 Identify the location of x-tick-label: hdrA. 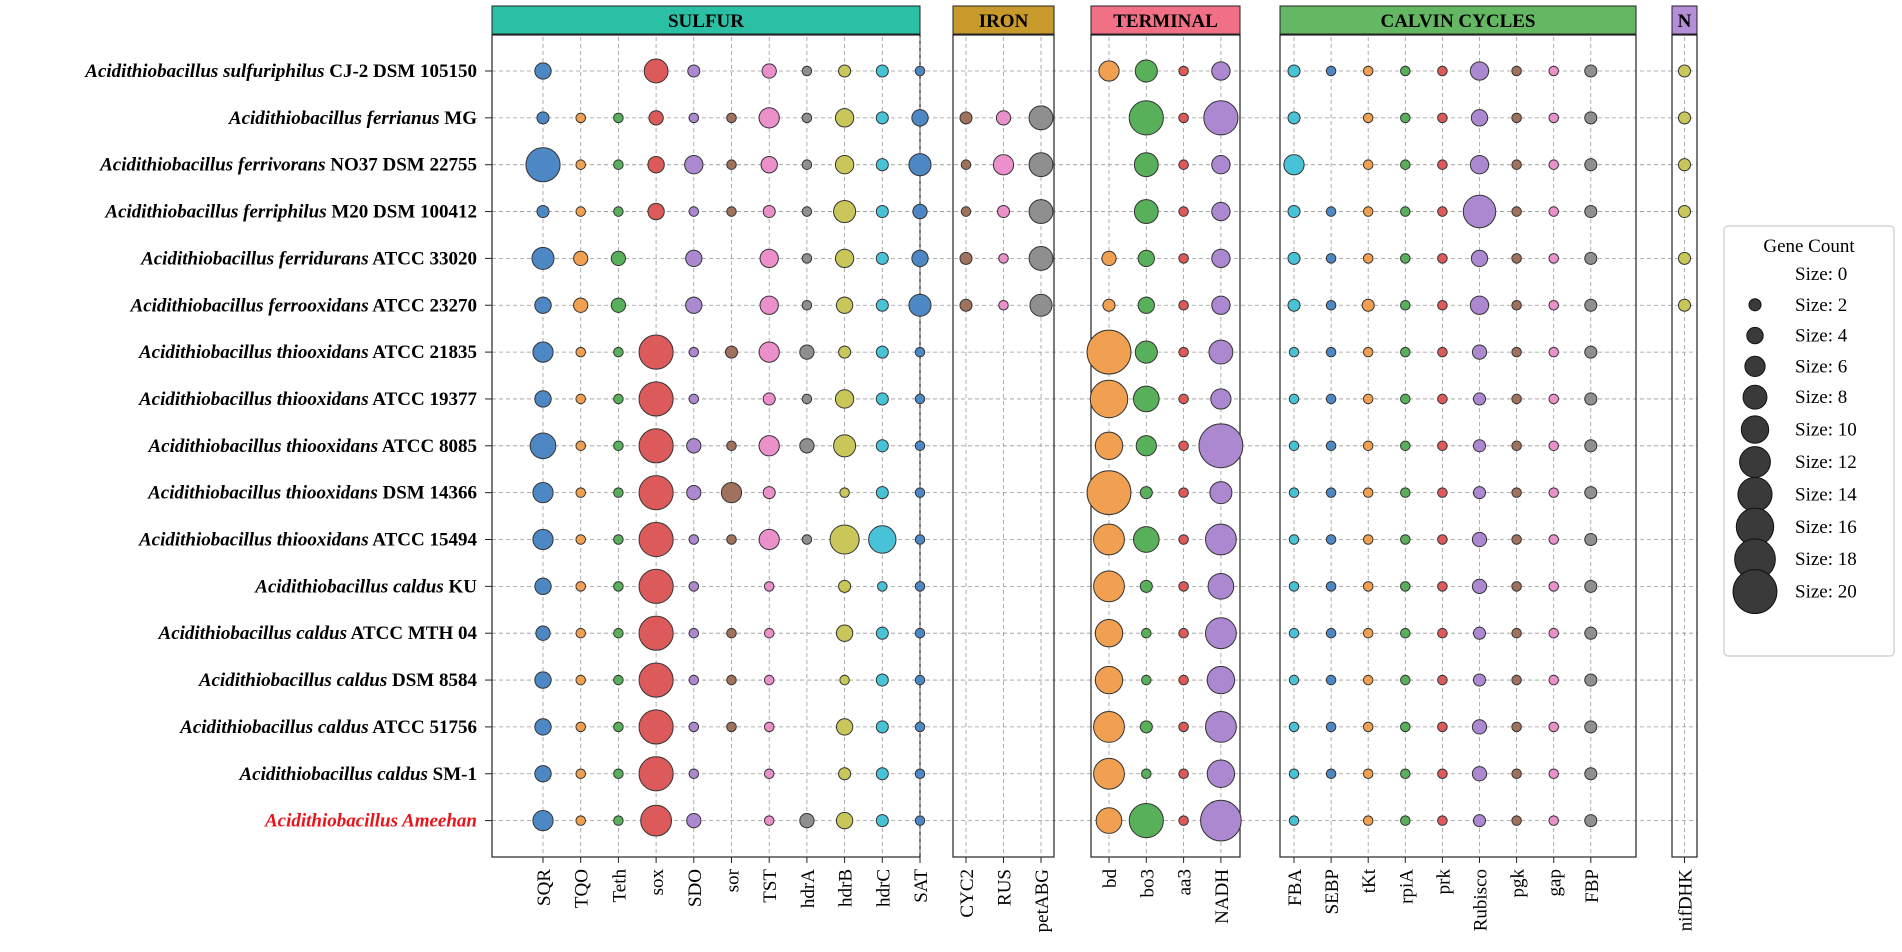
(808, 888).